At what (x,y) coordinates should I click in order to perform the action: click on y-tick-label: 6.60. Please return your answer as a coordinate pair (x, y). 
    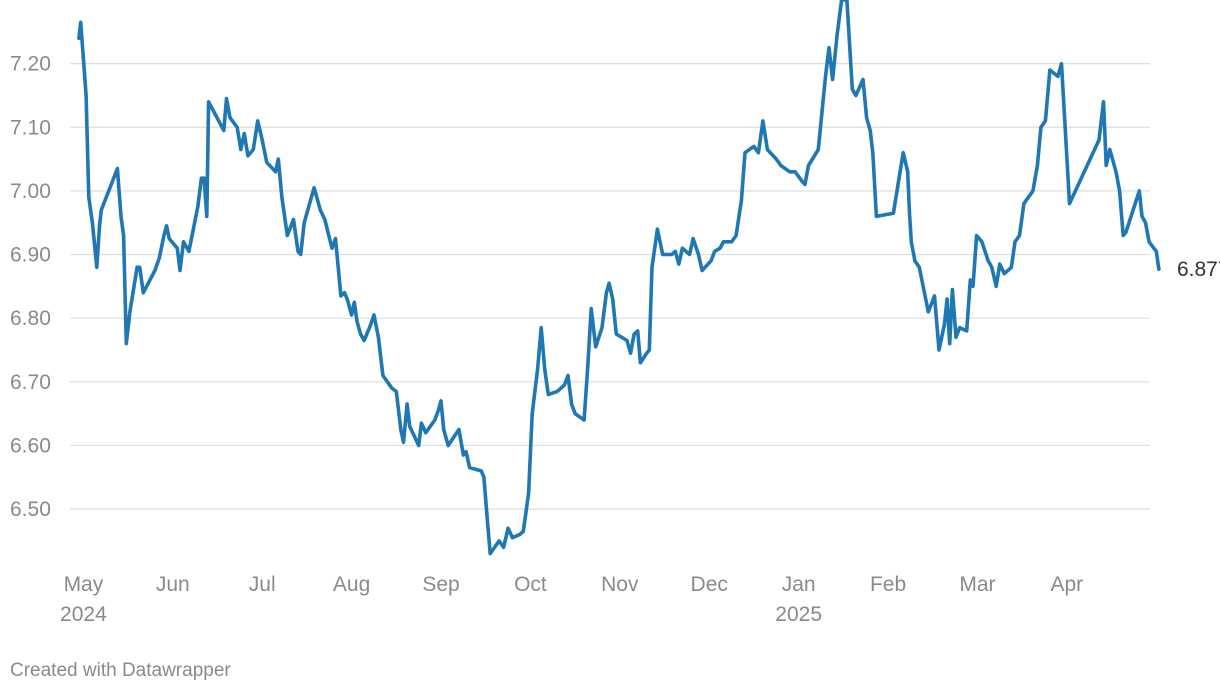
    Looking at the image, I should click on (30, 445).